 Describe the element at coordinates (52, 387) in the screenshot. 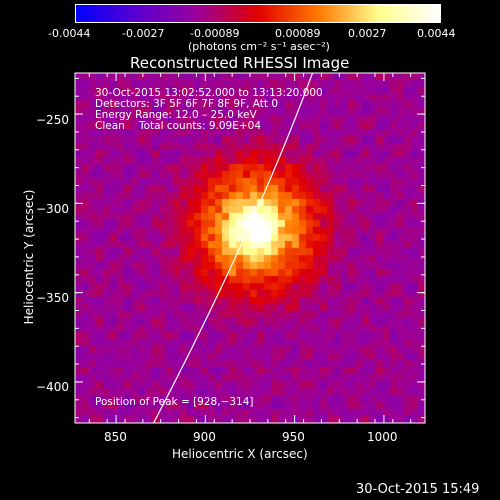

I see `y-tick-label: −400` at that location.